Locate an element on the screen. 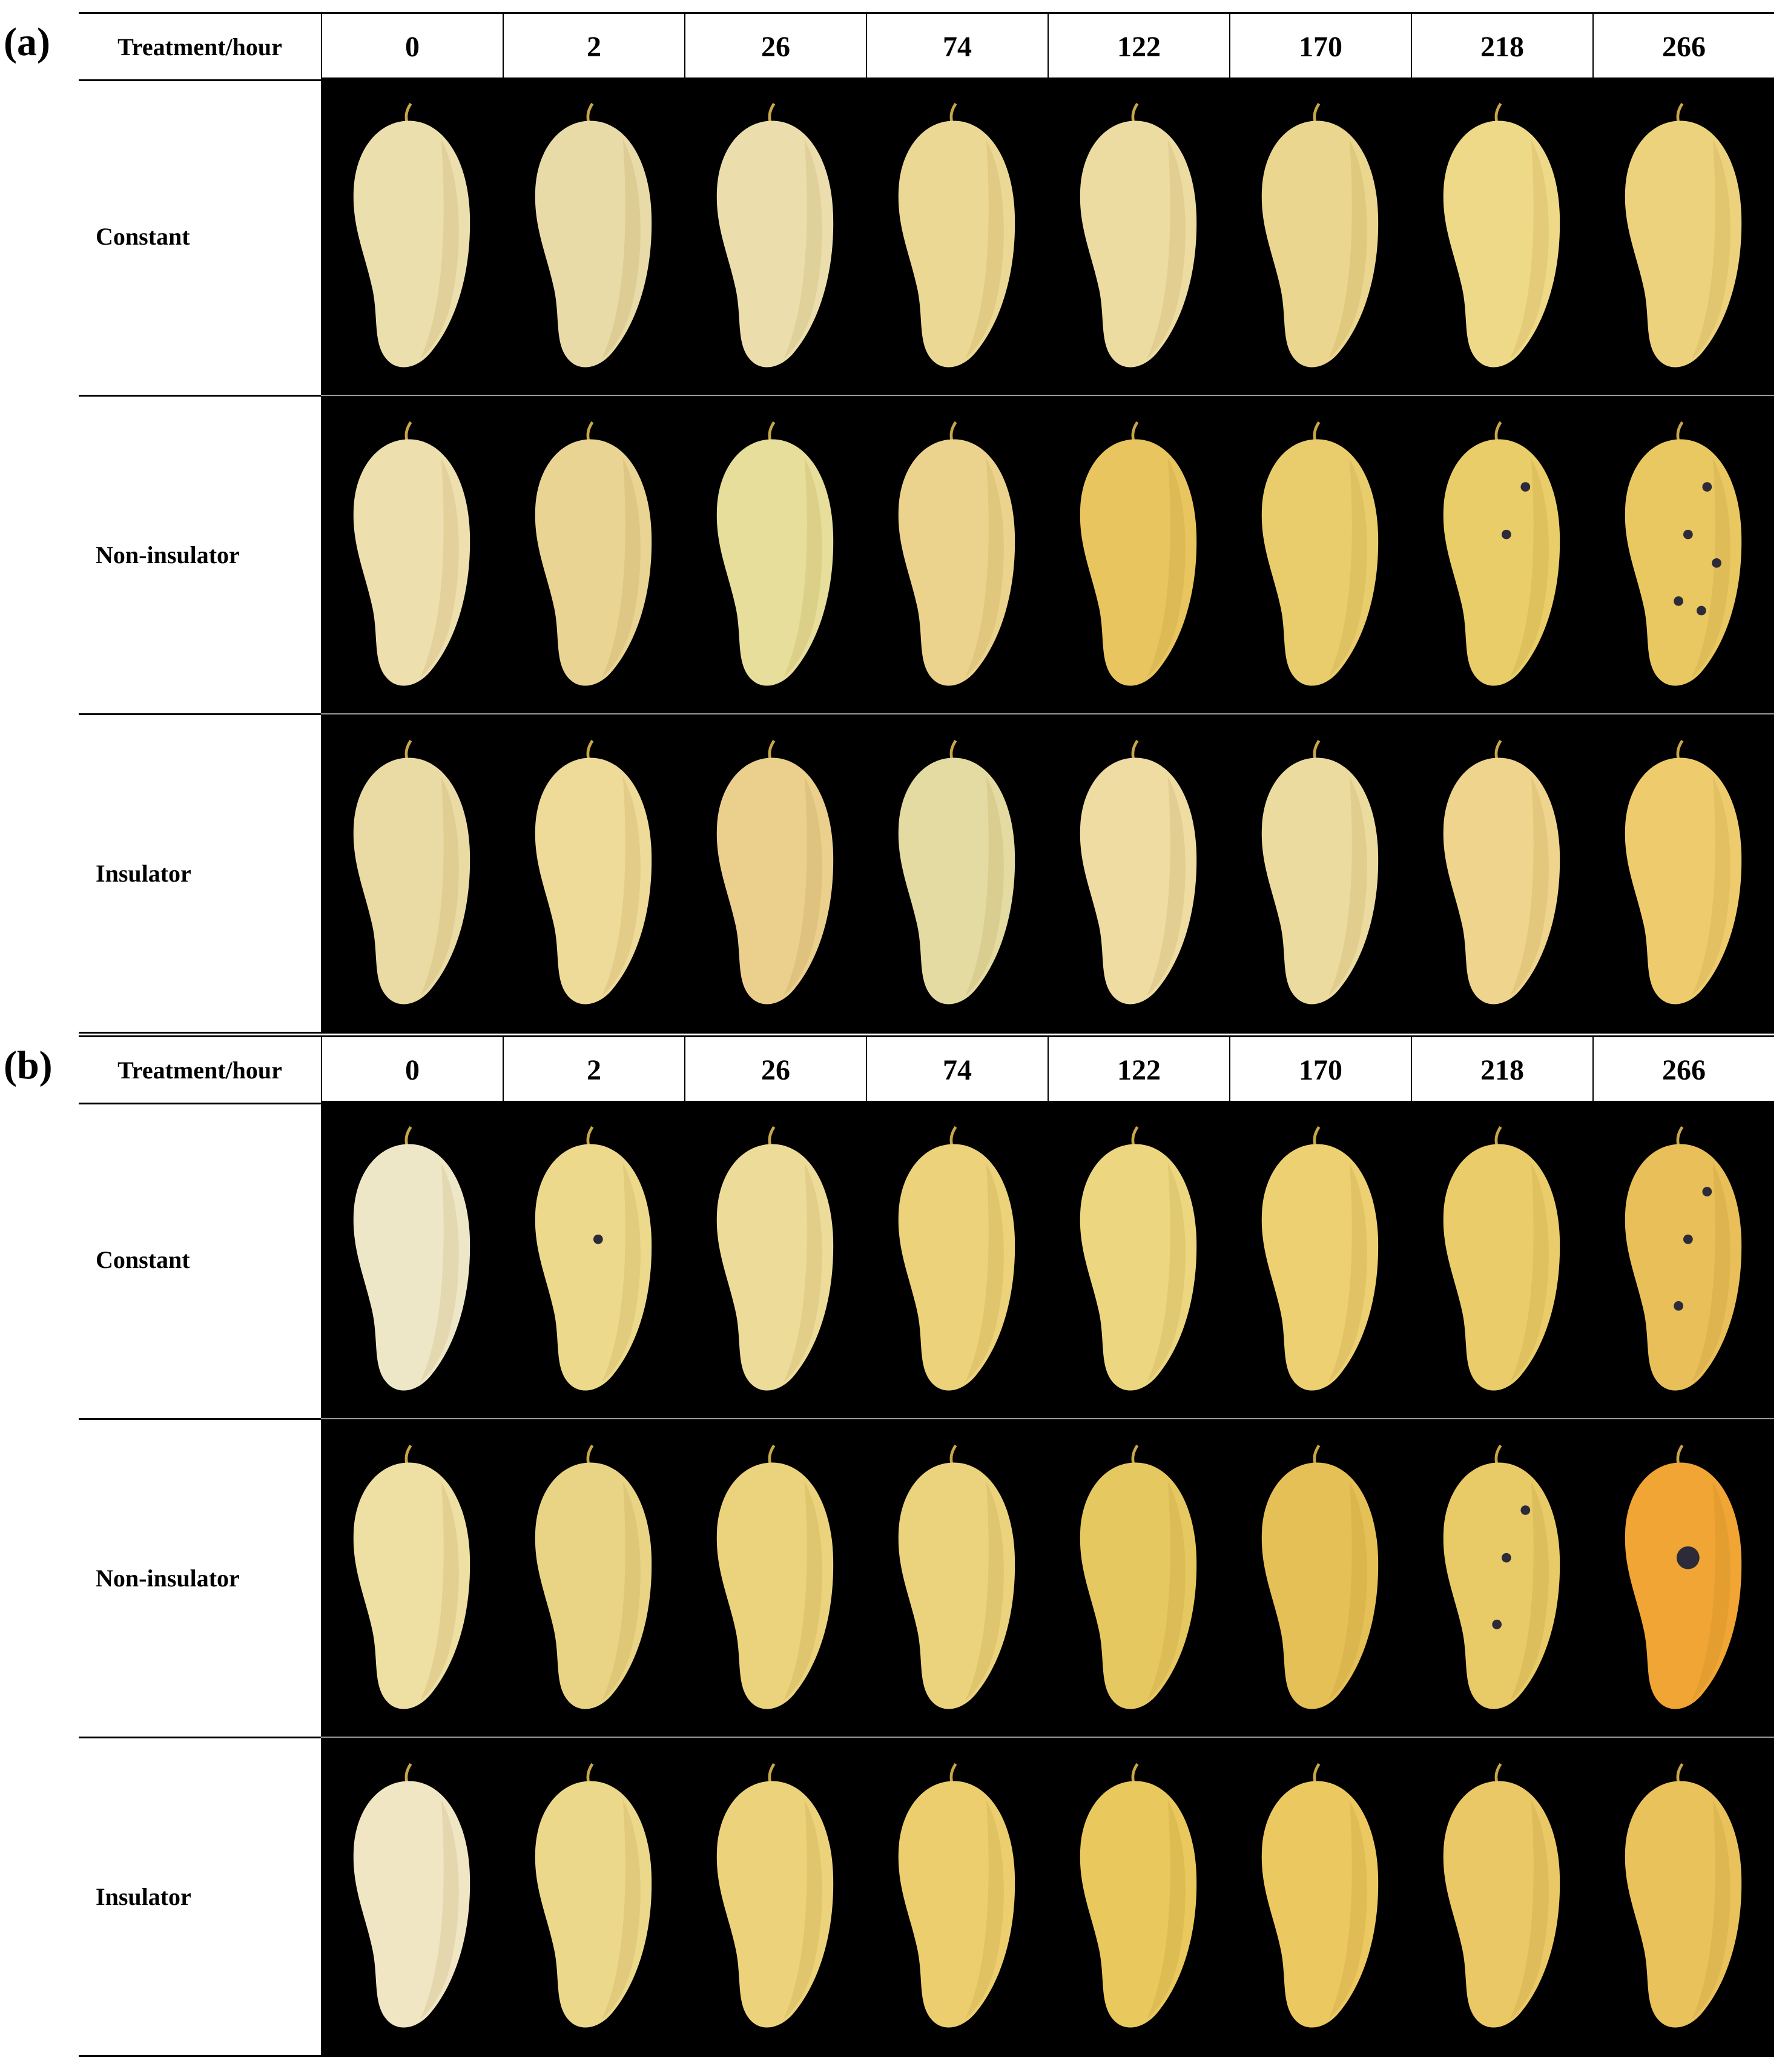 The image size is (1785, 2072). treatment-label: Insulator is located at coordinates (143, 873).